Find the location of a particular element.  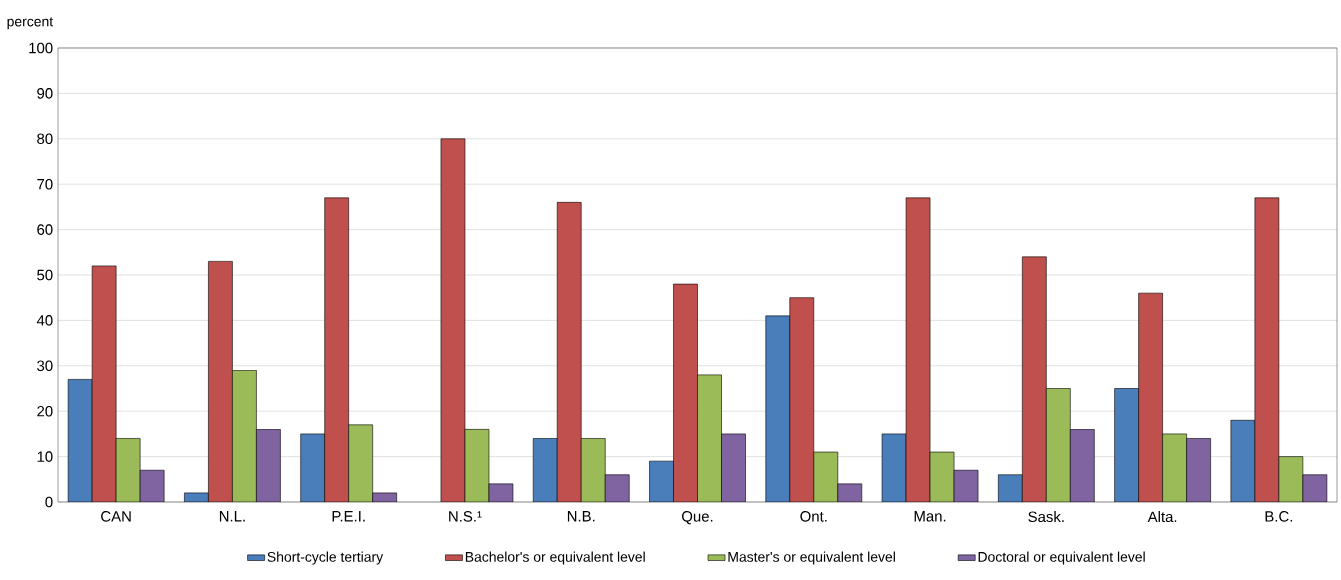

legend-label: Doctoral or equivalent level is located at coordinates (1061, 558).